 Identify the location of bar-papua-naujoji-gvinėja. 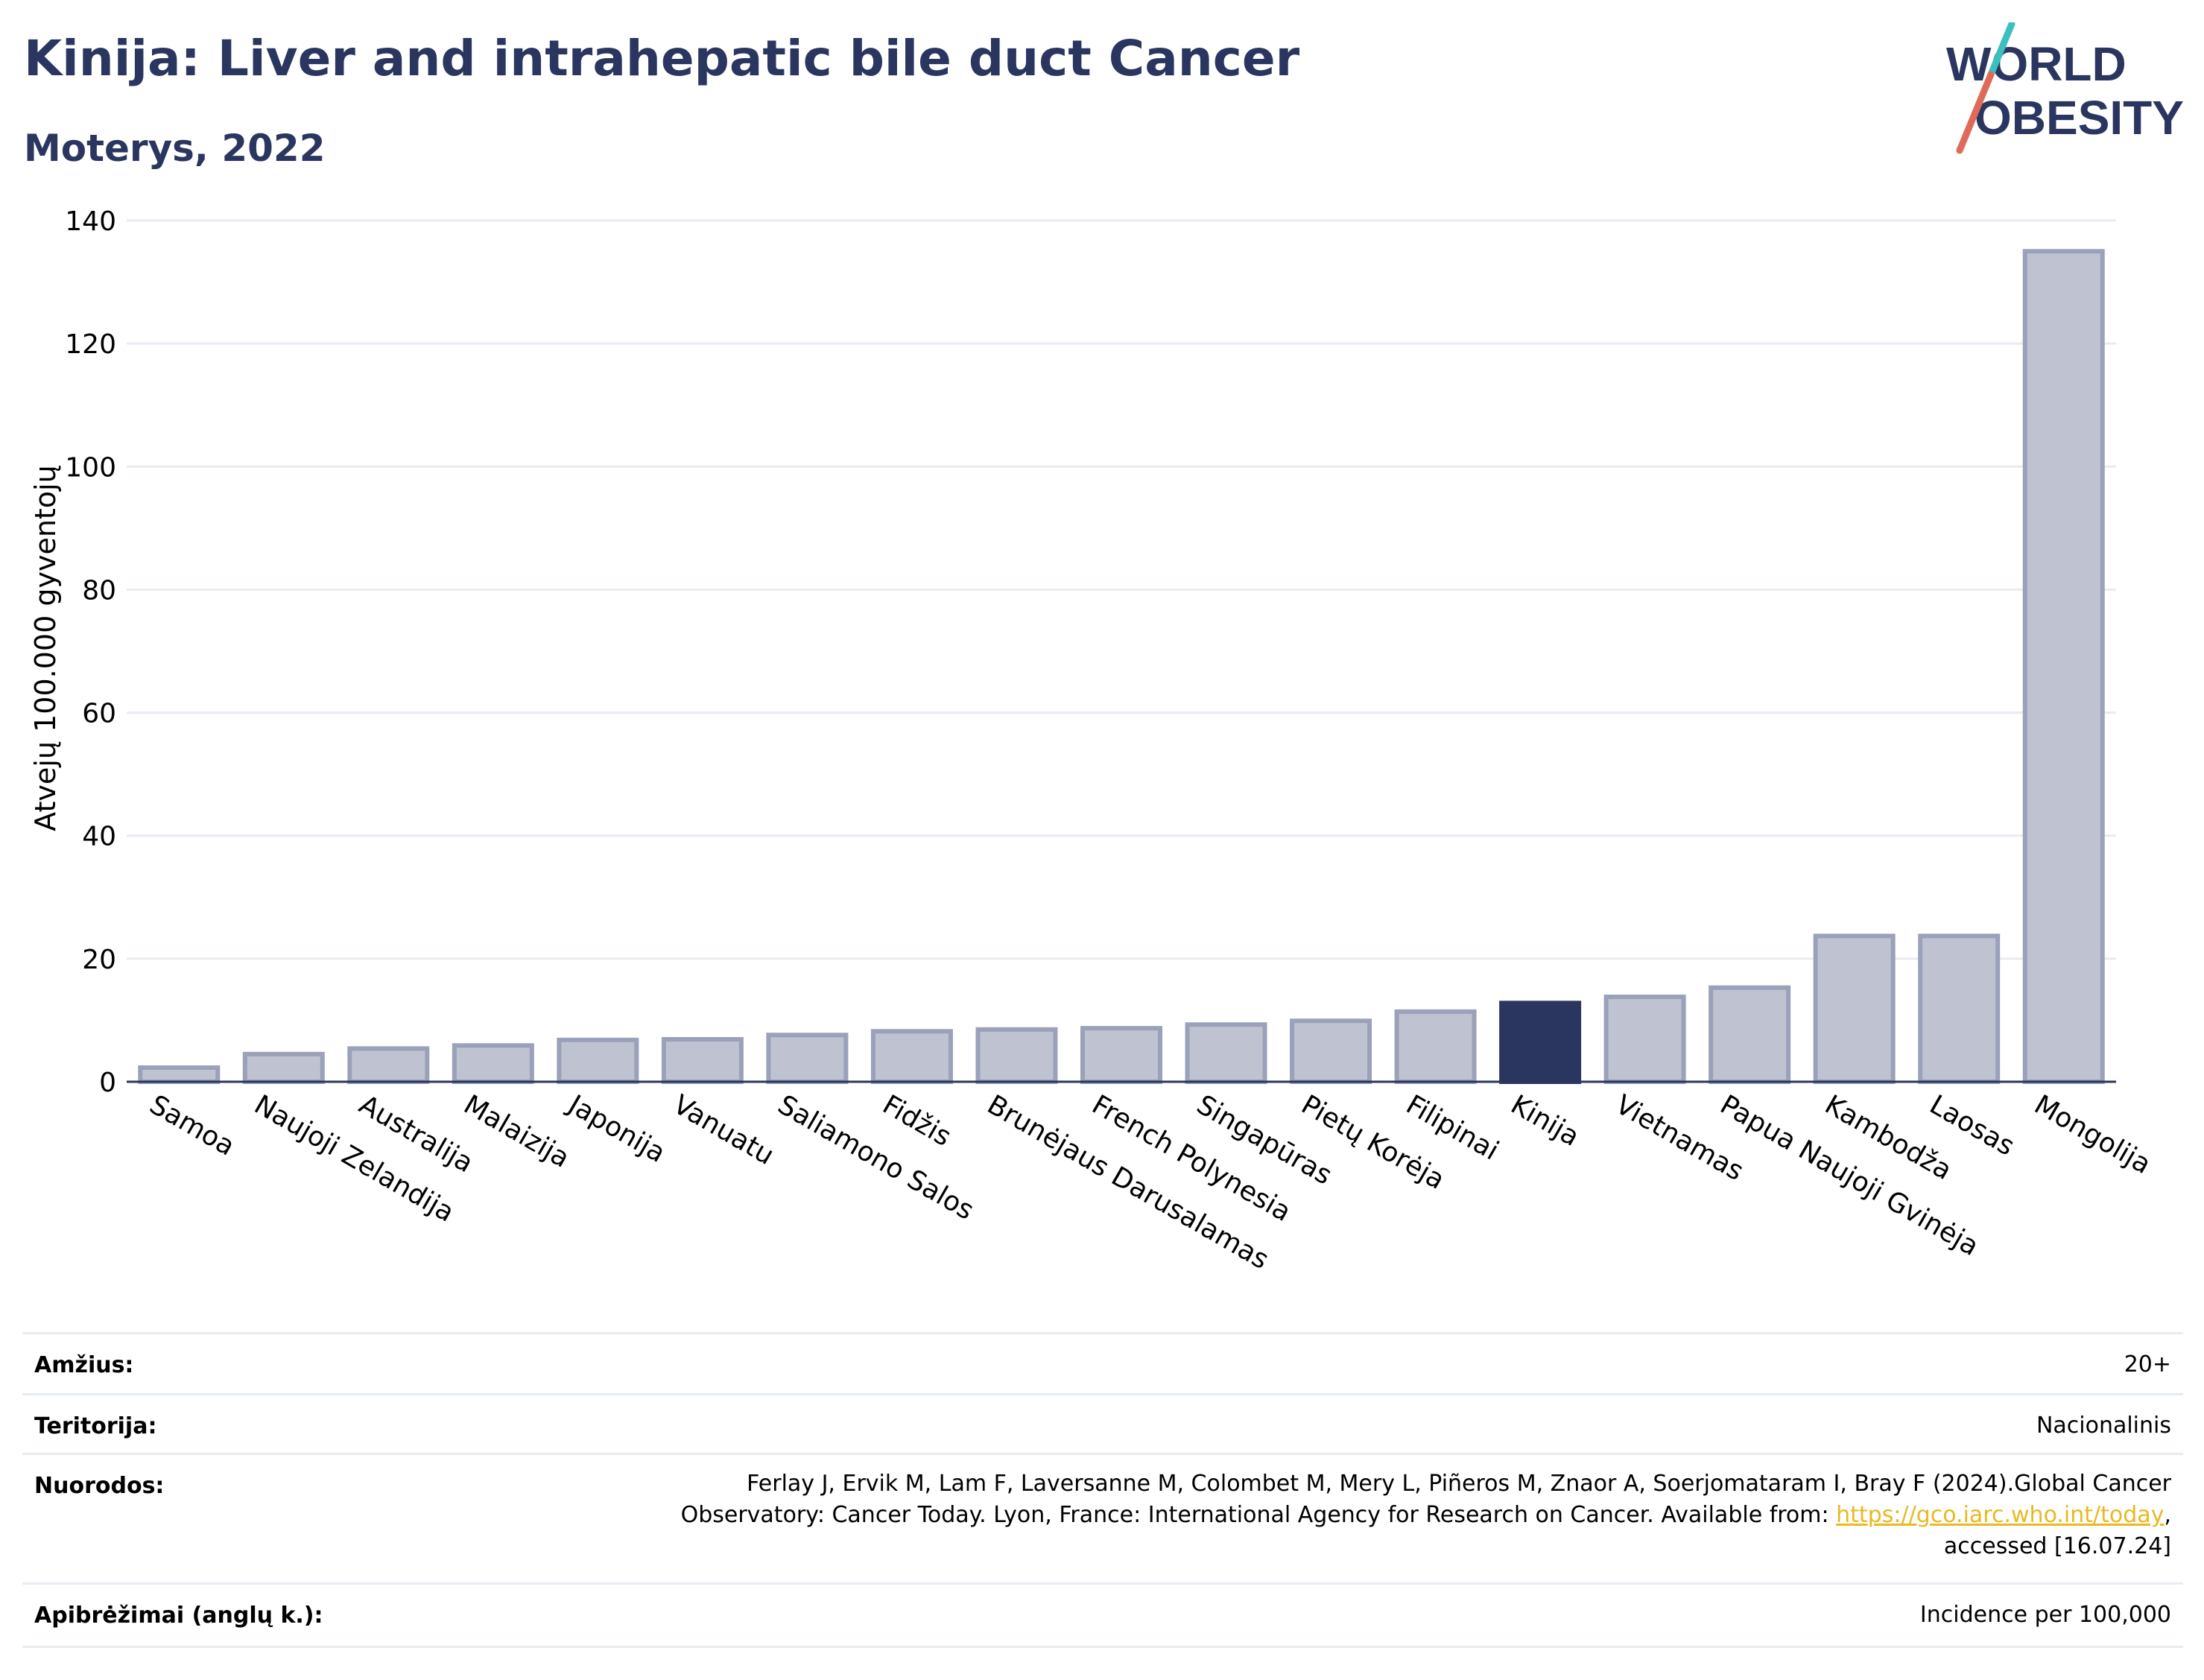
(1750, 1035).